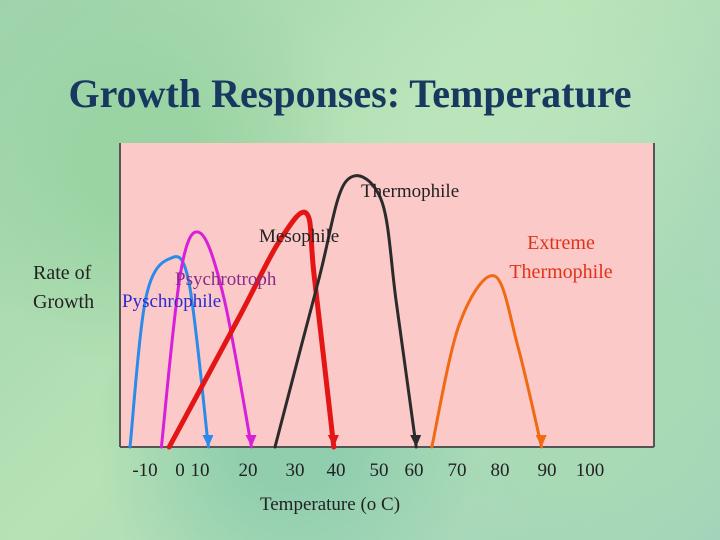 The image size is (720, 540). I want to click on curve-end-arrow-mesophile, so click(333, 441).